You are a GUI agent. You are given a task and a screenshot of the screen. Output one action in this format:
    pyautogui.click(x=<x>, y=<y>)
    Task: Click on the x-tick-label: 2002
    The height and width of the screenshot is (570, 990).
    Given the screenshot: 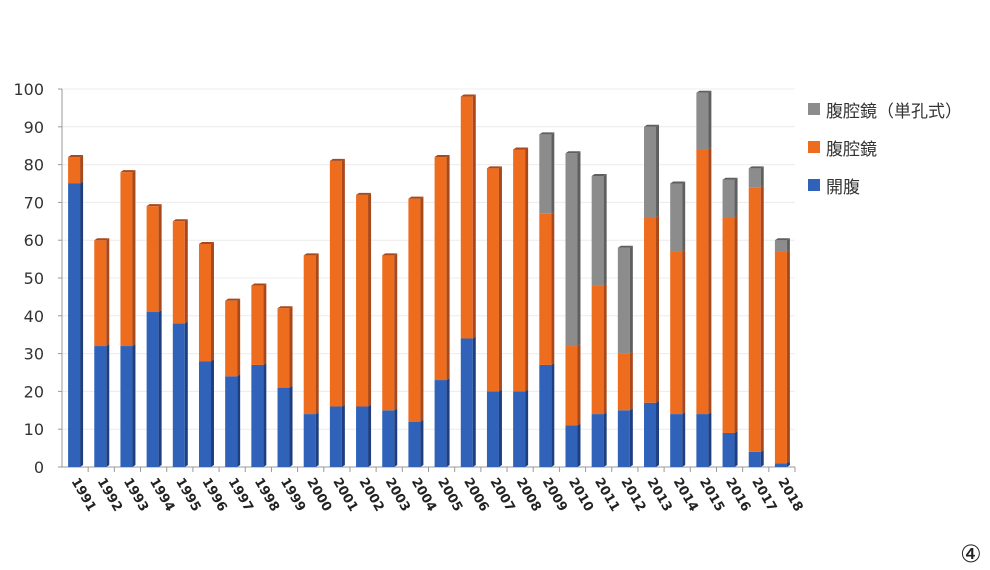 What is the action you would take?
    pyautogui.click(x=371, y=495)
    